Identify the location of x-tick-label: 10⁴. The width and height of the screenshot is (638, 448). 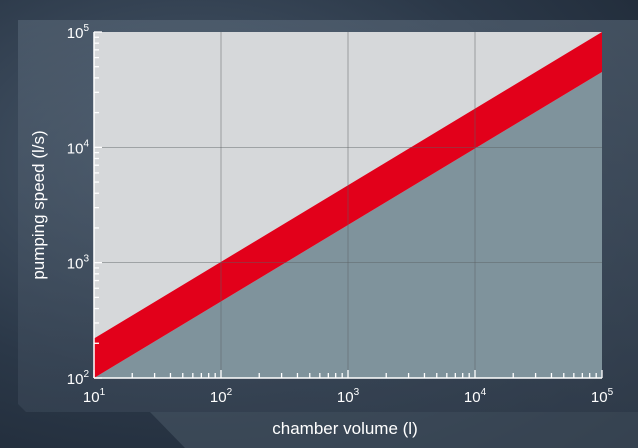
(475, 396).